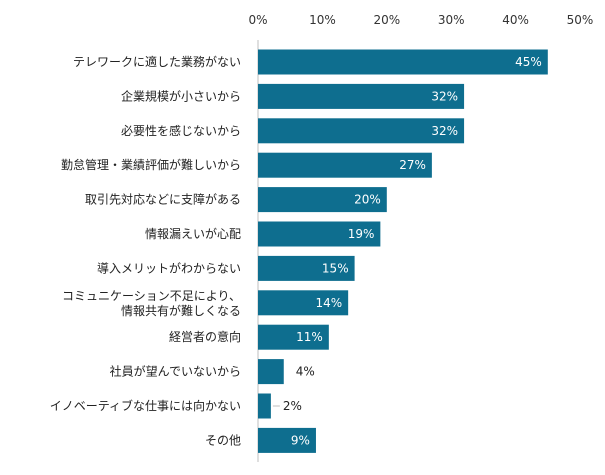 The height and width of the screenshot is (475, 605). What do you see at coordinates (386, 20) in the screenshot?
I see `x-tick-label: 20%` at bounding box center [386, 20].